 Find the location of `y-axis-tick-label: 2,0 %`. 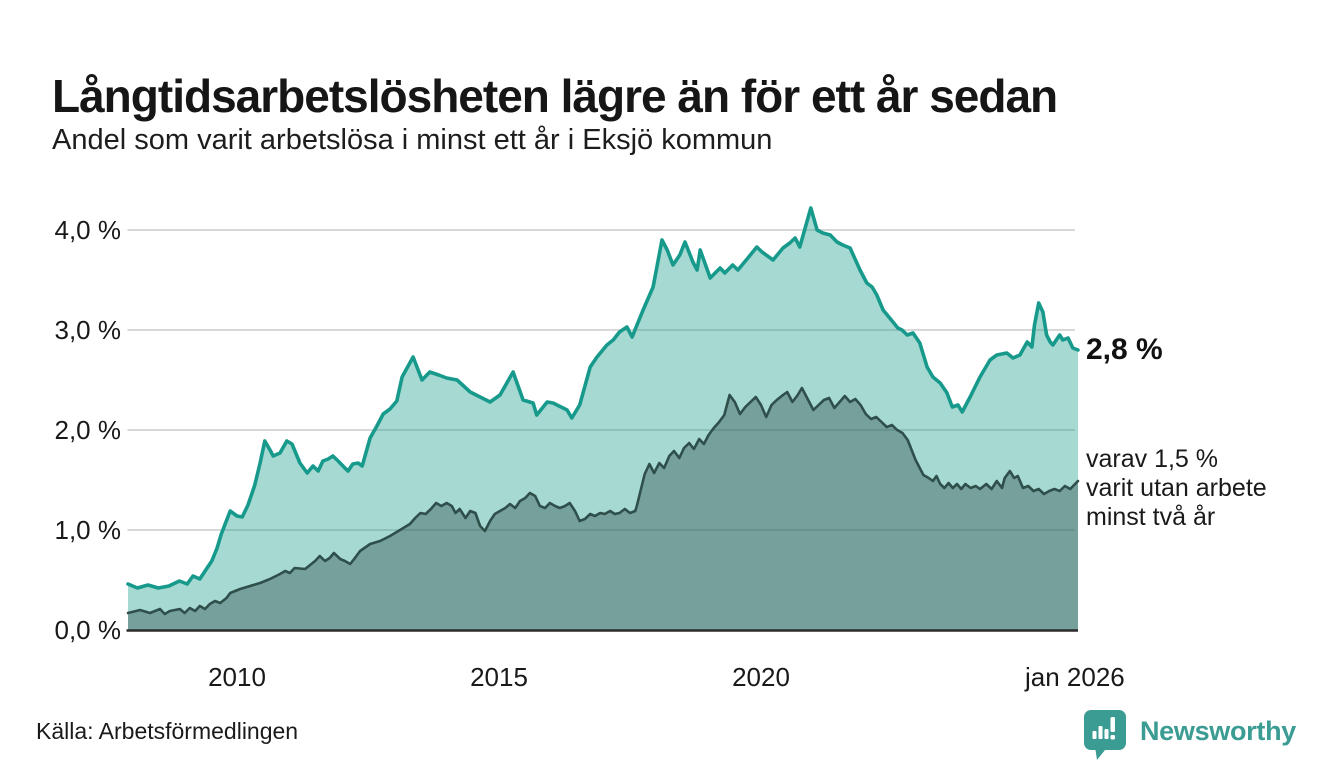

y-axis-tick-label: 2,0 % is located at coordinates (88, 430).